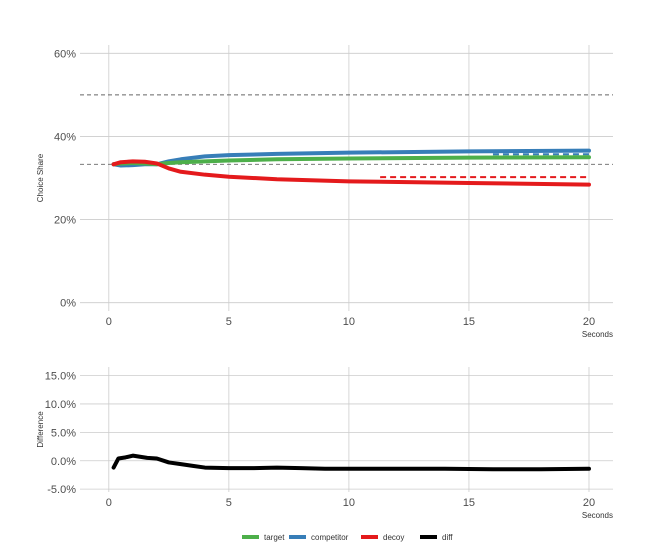  What do you see at coordinates (351, 462) in the screenshot?
I see `diff-series-line` at bounding box center [351, 462].